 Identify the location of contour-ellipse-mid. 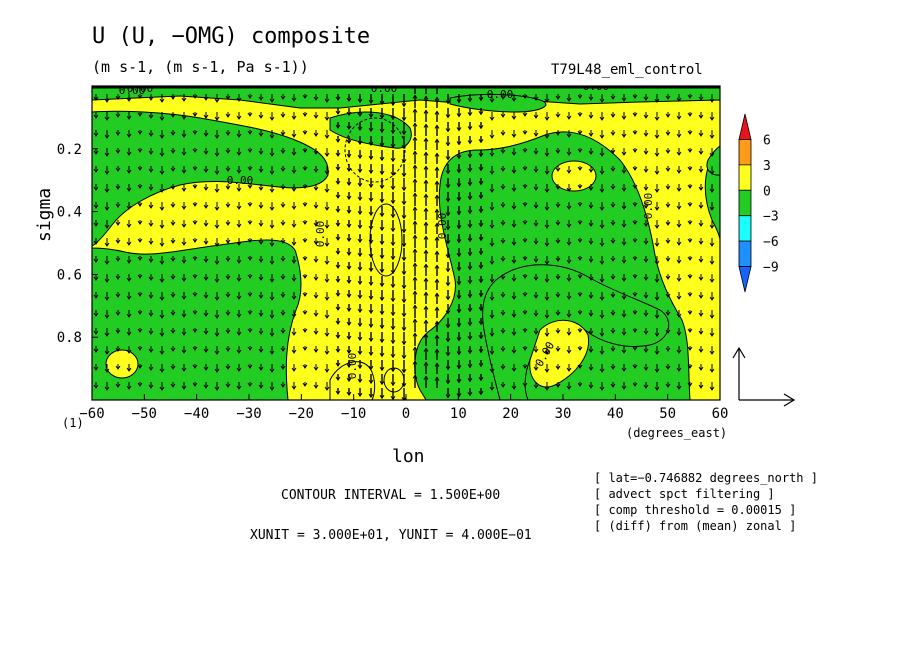
(386, 240).